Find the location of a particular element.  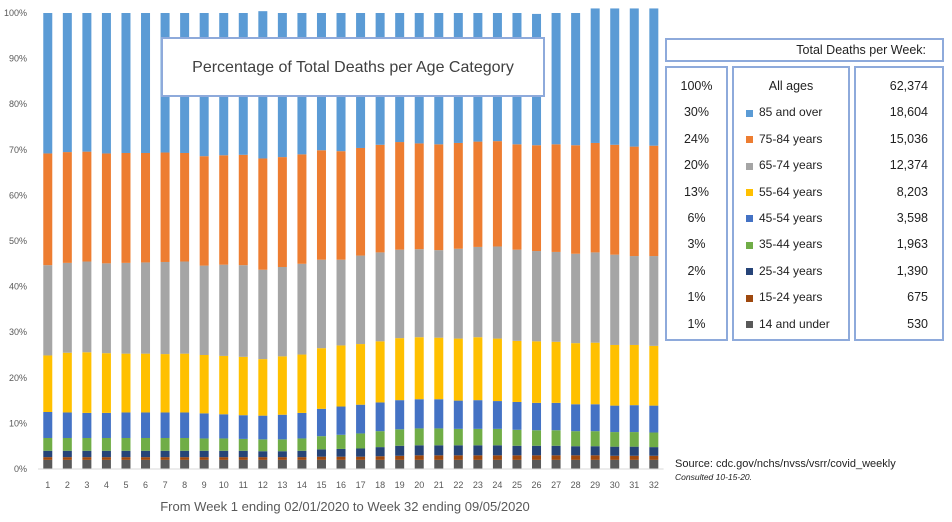

percent-cell: 13% is located at coordinates (696, 191).